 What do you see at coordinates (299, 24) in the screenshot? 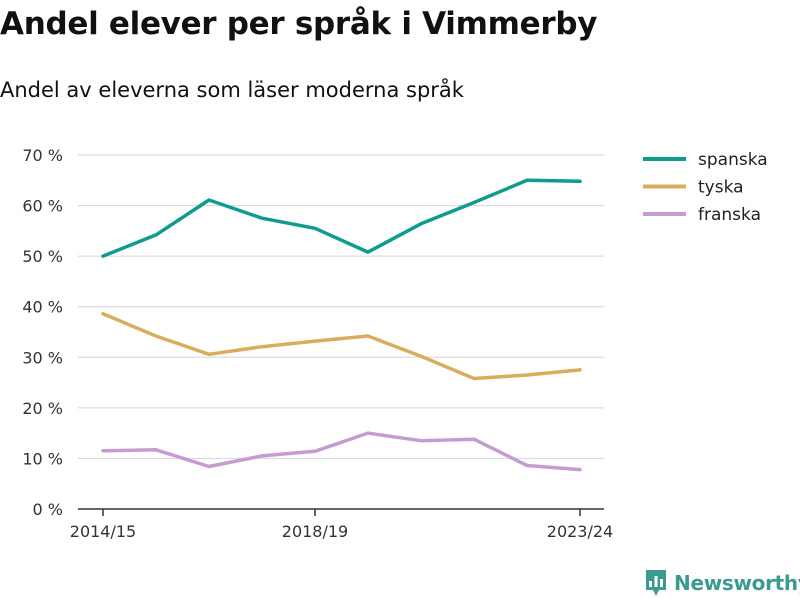
I see `chart-title: Andel elever per språk i Vimmerby` at bounding box center [299, 24].